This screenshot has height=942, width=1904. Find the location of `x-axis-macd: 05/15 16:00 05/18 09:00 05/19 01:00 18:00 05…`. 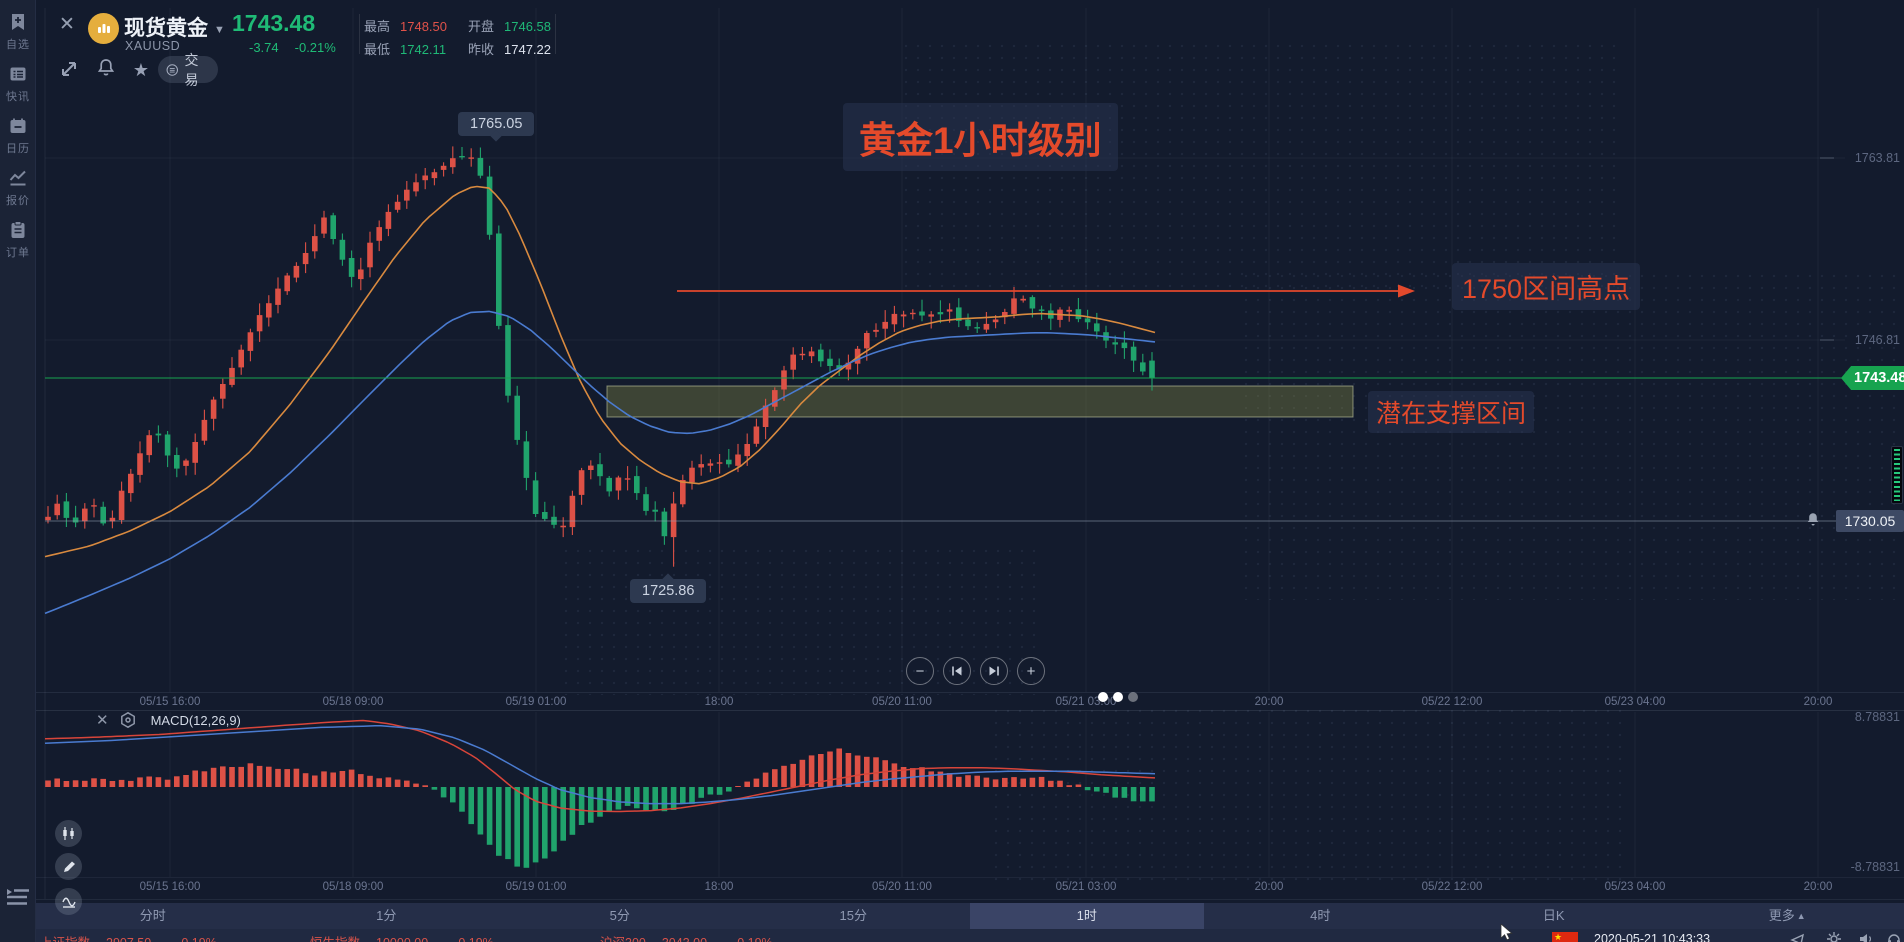

x-axis-macd: 05/15 16:00 05/18 09:00 05/19 01:00 18:00 05… is located at coordinates (952, 889).